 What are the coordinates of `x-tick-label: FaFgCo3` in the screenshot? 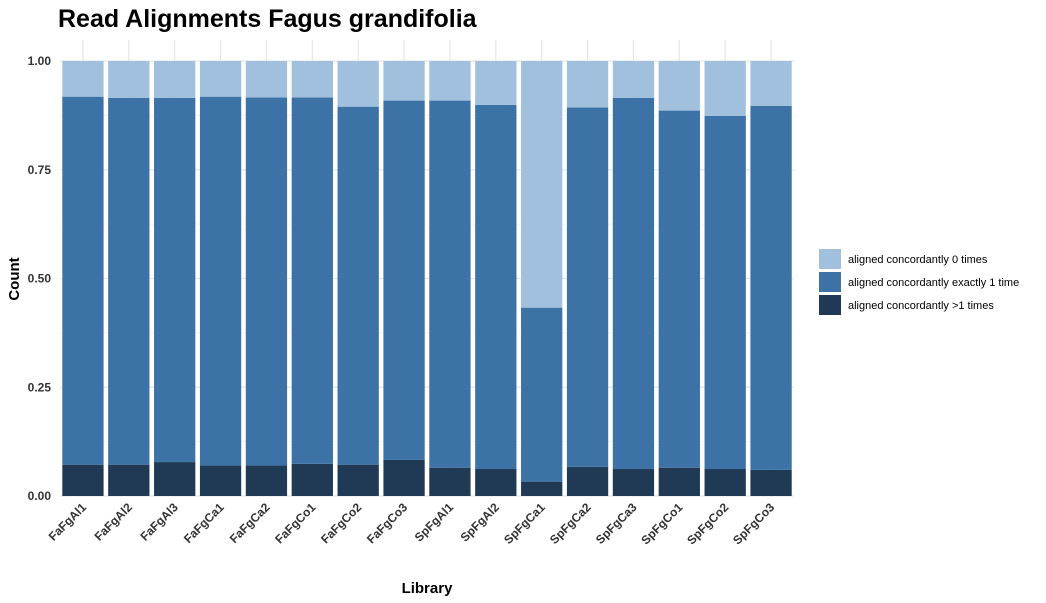 It's located at (387, 523).